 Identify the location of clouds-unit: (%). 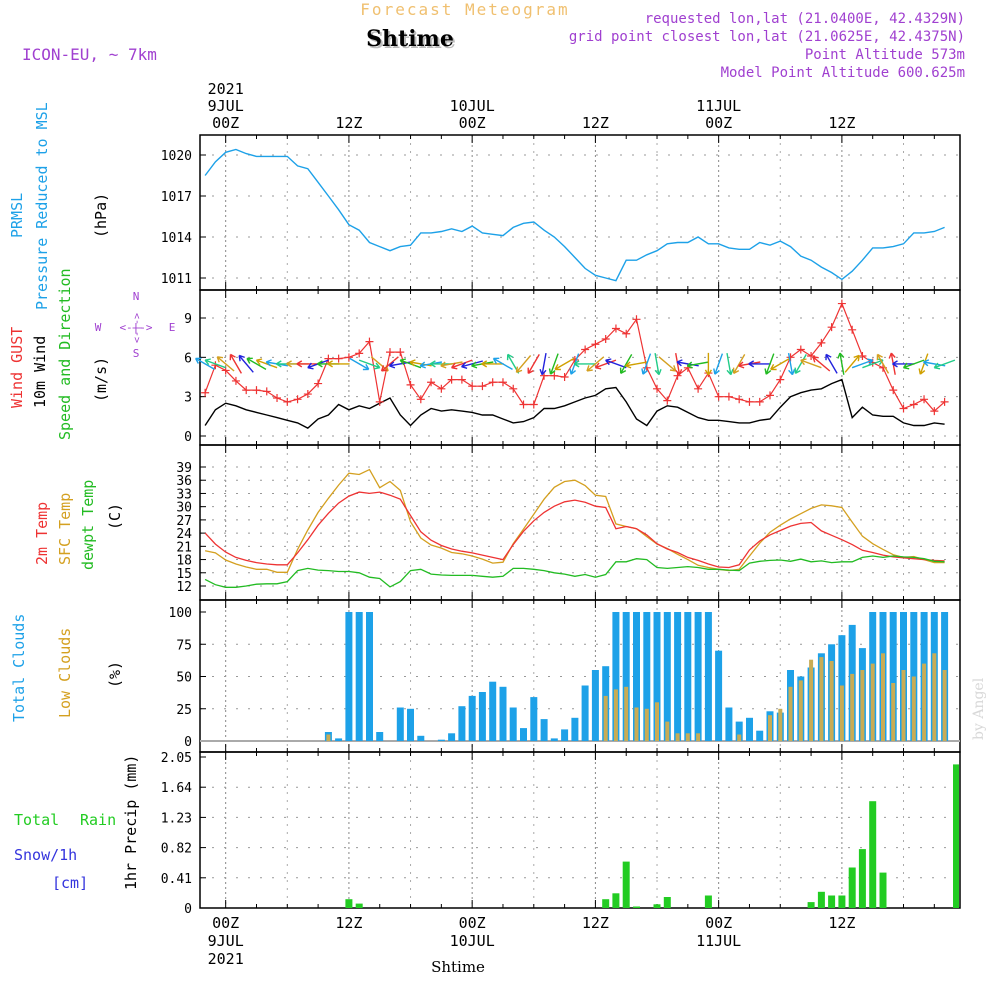
(115, 674).